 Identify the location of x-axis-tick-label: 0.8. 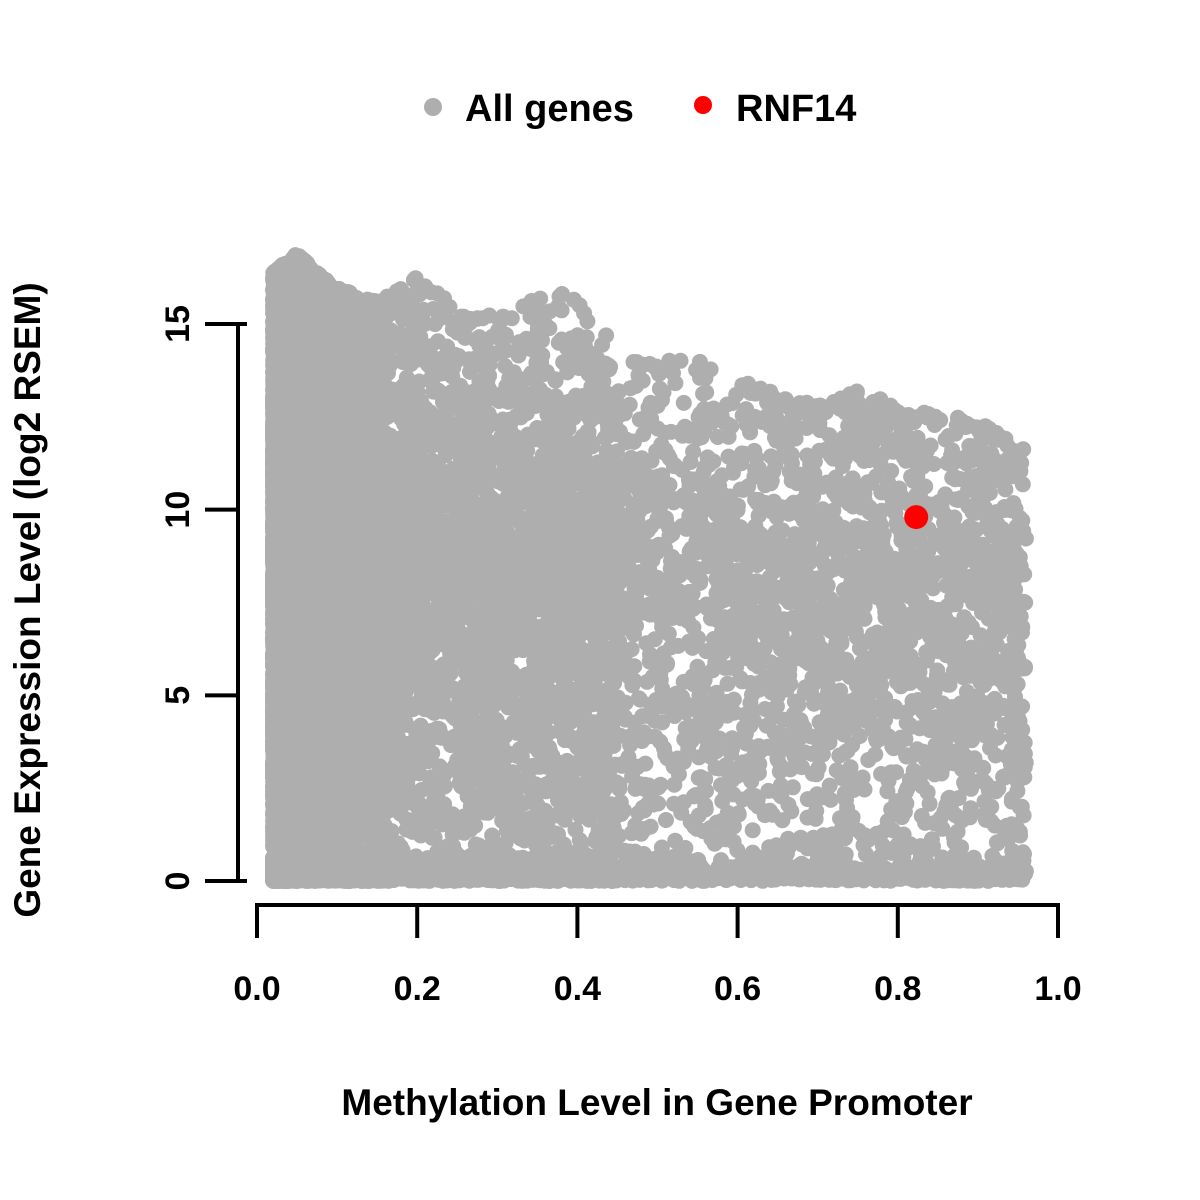
(897, 989).